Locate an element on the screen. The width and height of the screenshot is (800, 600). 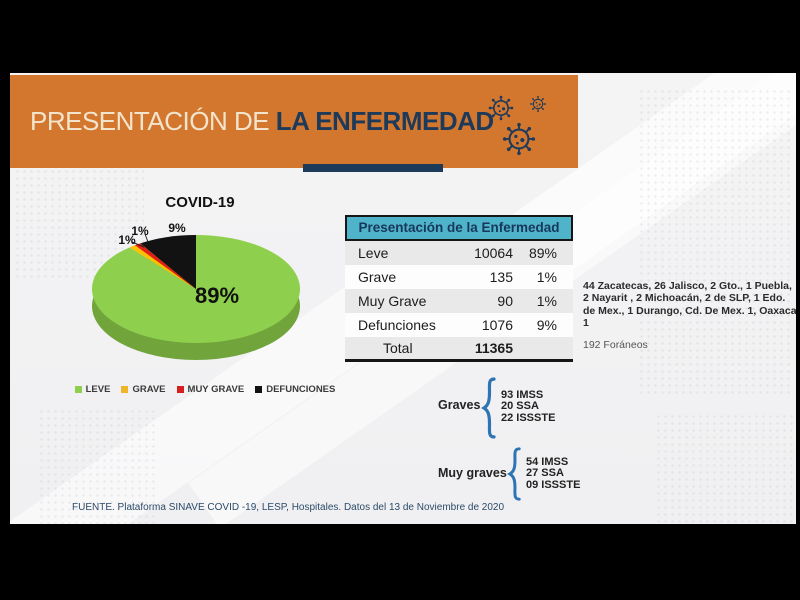
row-percent: 9% is located at coordinates (546, 325).